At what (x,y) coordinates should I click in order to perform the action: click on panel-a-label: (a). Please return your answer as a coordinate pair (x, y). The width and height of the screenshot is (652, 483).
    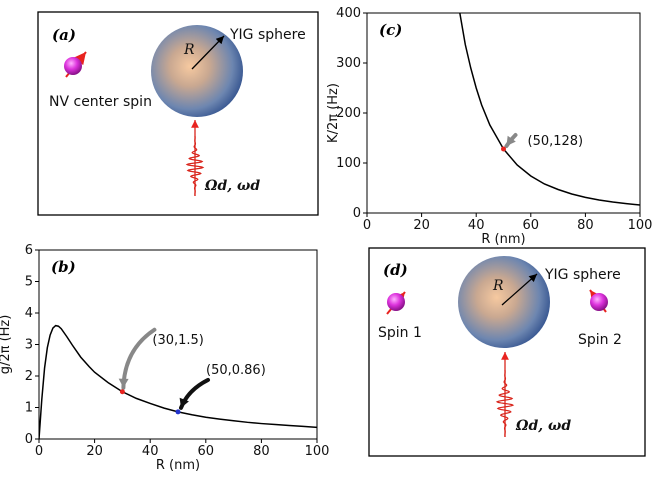
    Looking at the image, I should click on (64, 35).